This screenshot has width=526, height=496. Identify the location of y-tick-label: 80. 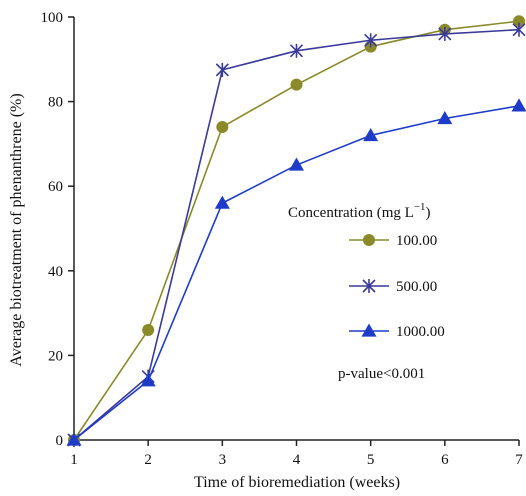
(55, 103).